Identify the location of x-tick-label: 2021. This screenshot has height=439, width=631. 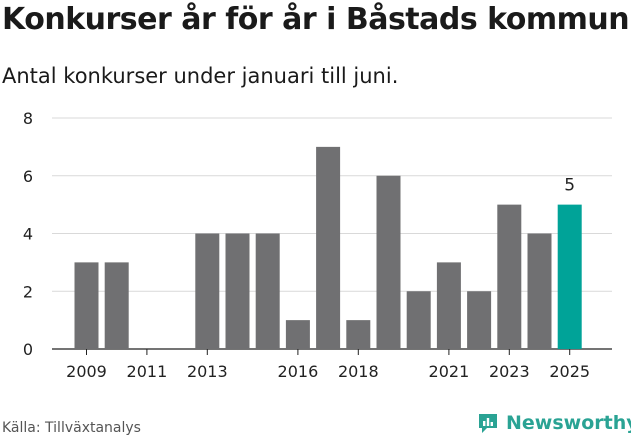
(449, 371).